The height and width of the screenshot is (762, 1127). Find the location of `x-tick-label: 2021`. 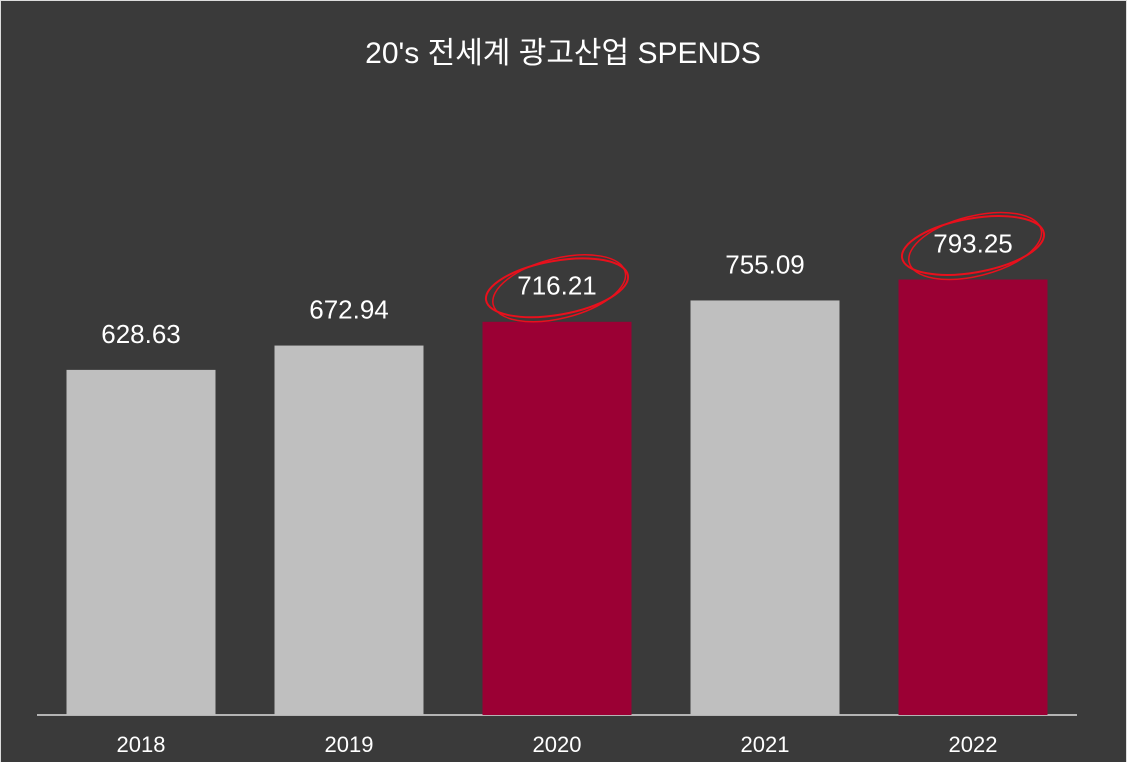

x-tick-label: 2021 is located at coordinates (765, 744).